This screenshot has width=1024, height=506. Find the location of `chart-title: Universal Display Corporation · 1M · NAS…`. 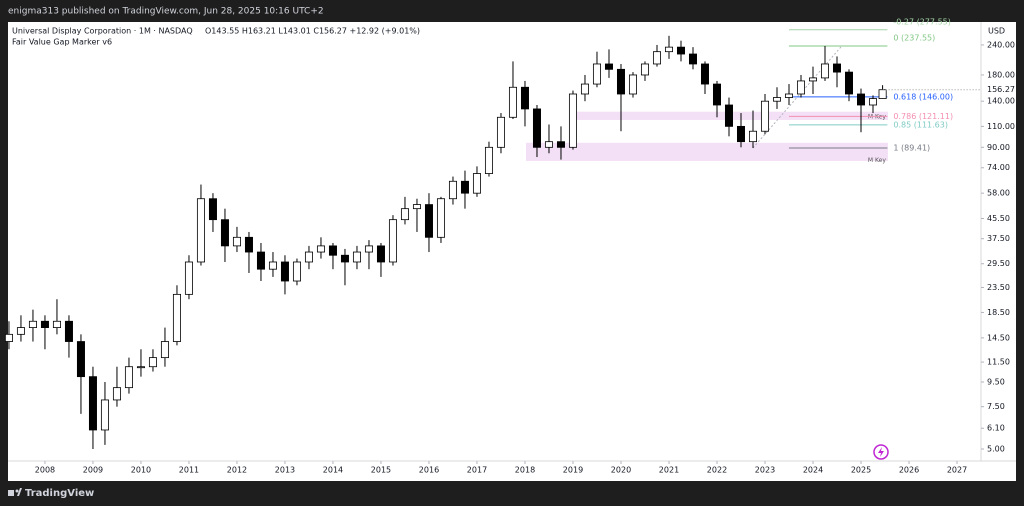

chart-title: Universal Display Corporation · 1M · NAS… is located at coordinates (102, 31).